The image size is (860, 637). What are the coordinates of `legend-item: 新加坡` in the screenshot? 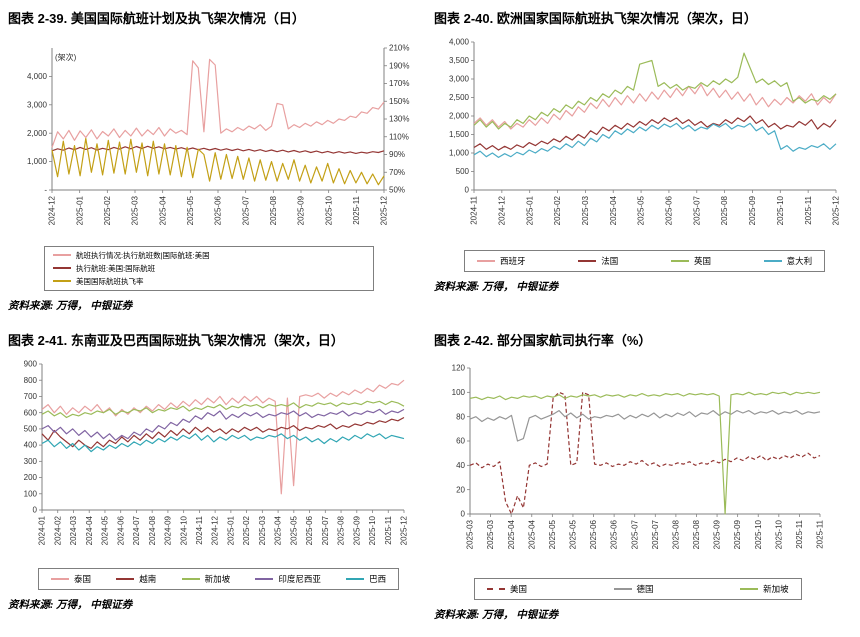 It's located at (764, 589).